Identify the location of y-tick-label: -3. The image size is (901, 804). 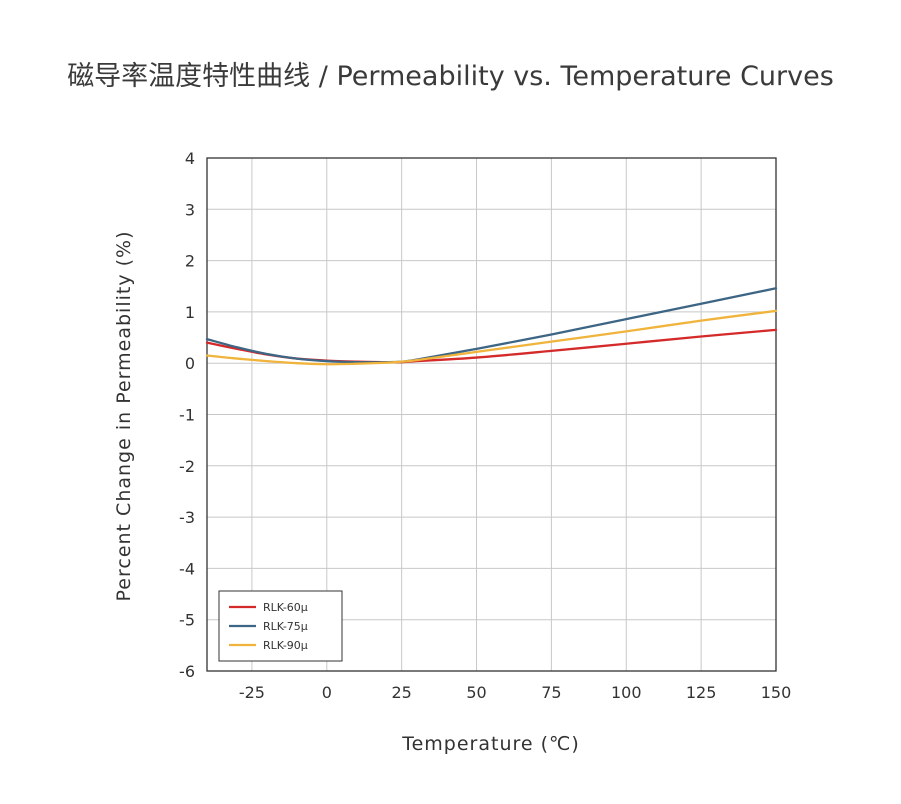
(187, 517).